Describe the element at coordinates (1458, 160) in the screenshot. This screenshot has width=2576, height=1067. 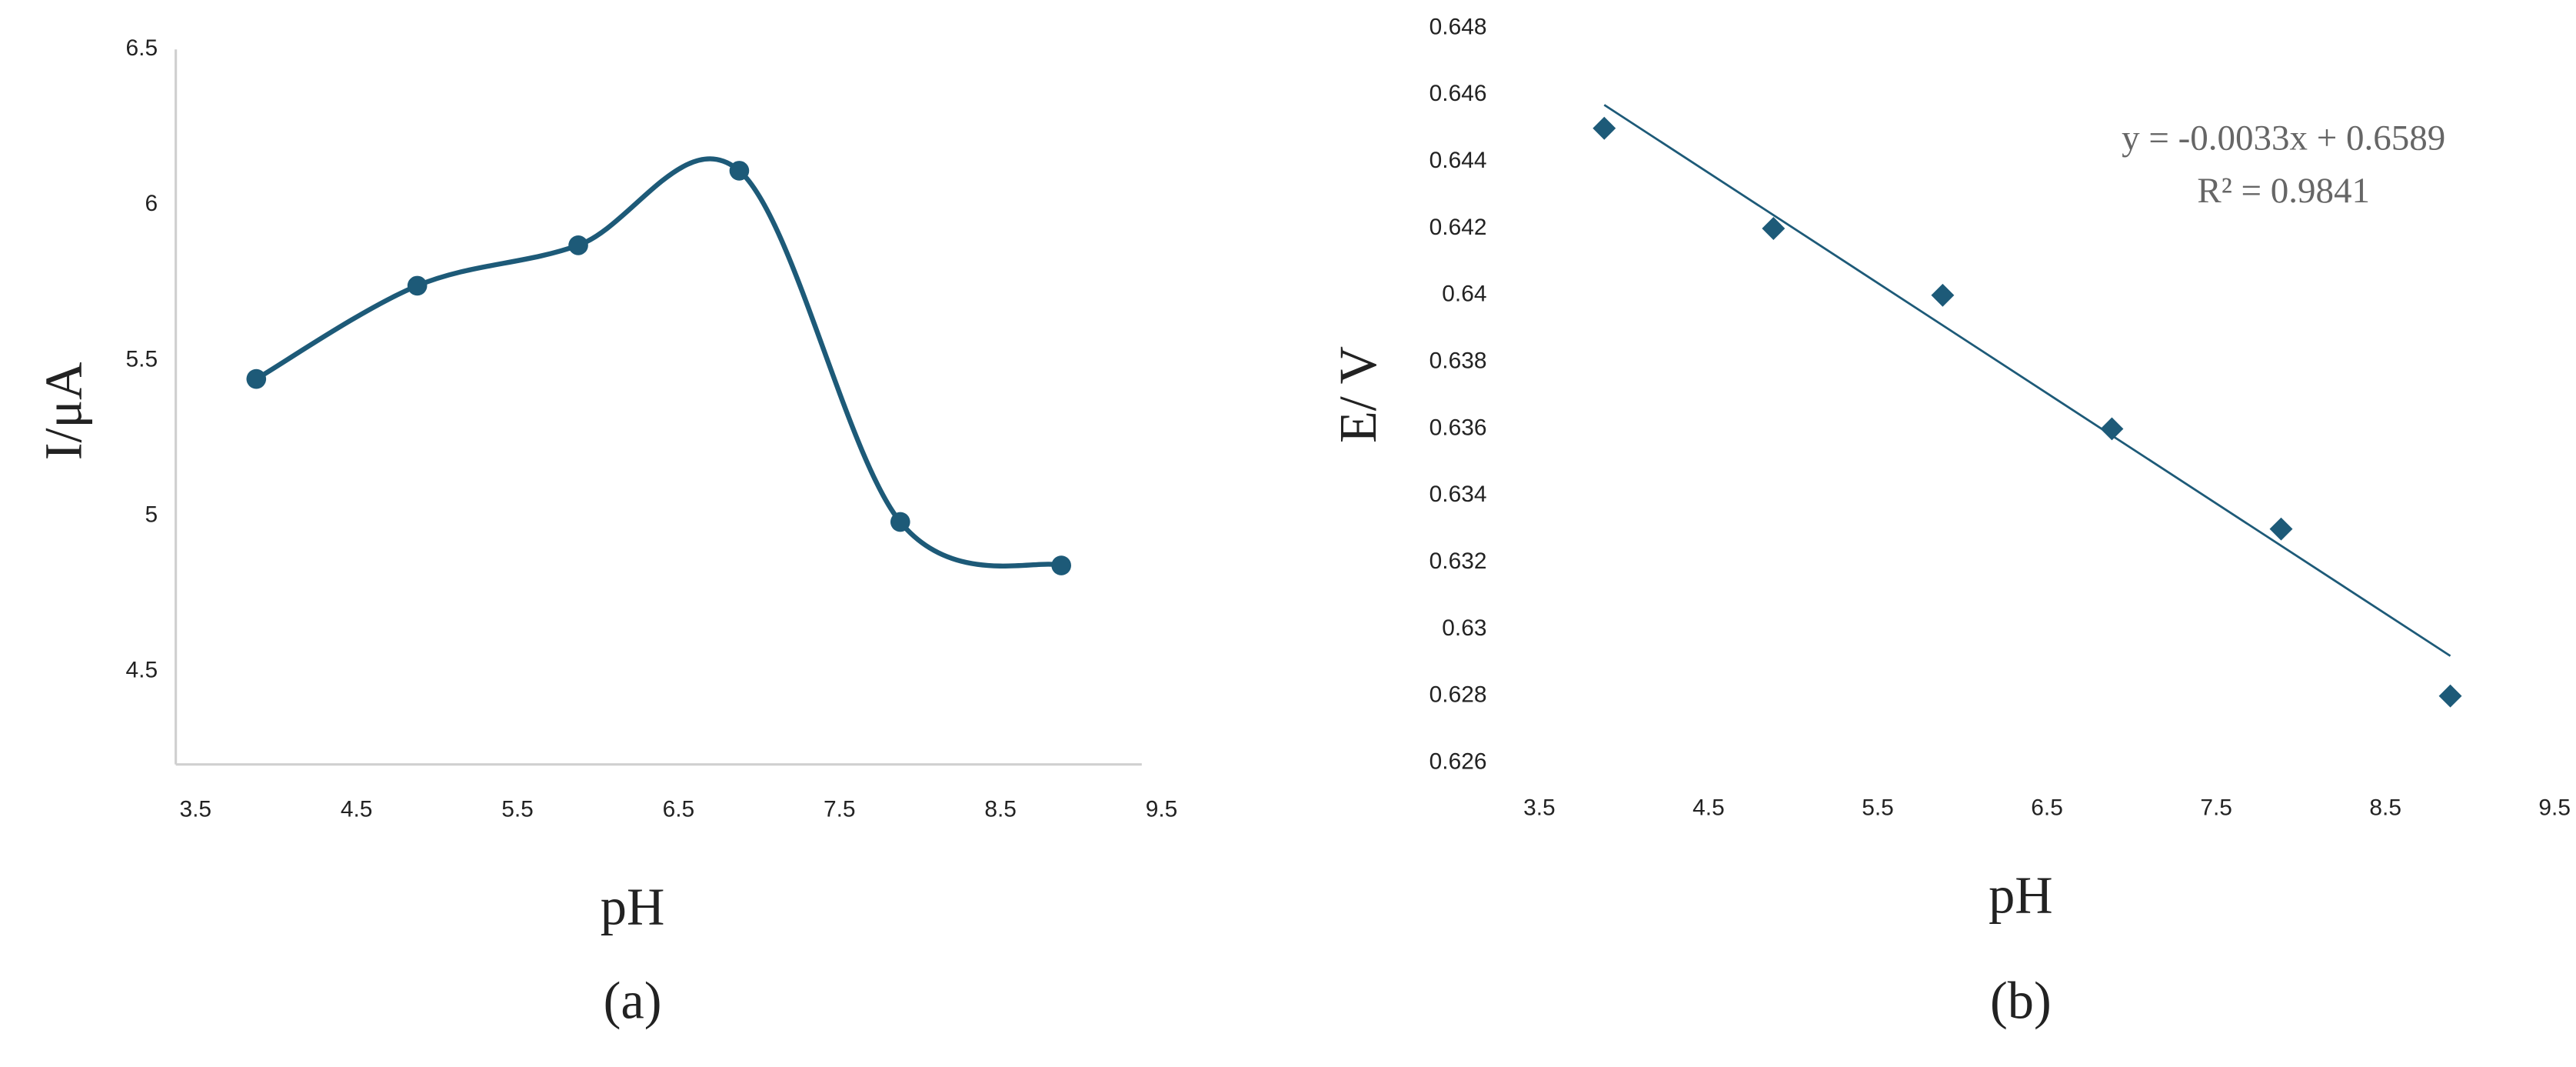
I see `y-tick-label: 0.644` at that location.